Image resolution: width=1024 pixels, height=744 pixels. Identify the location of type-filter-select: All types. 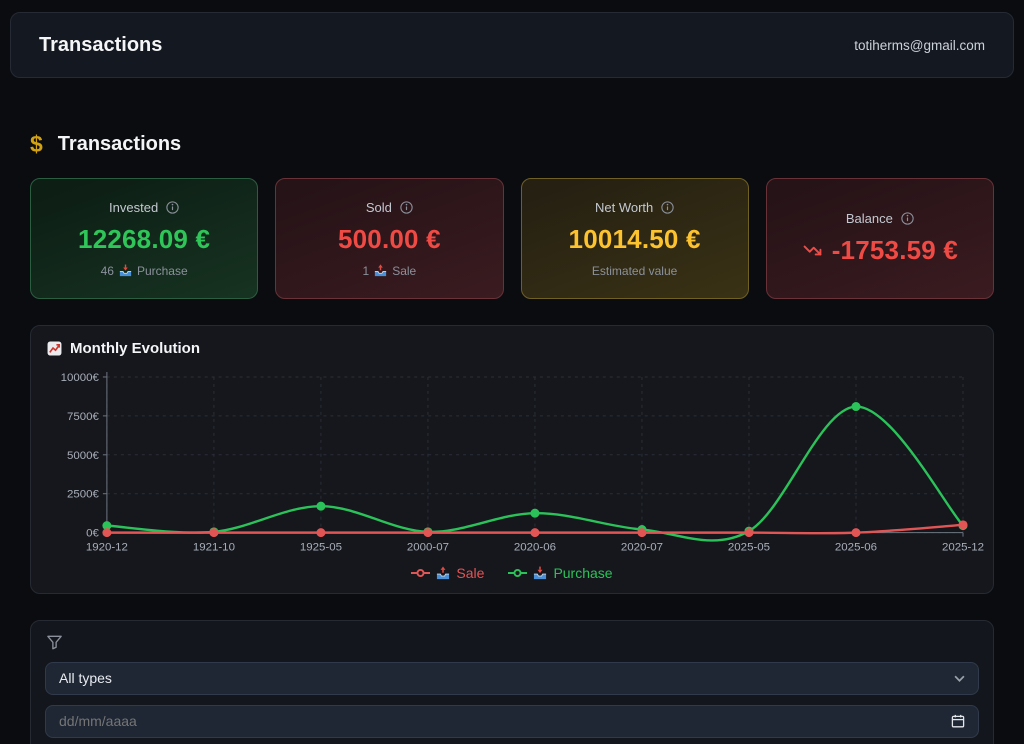
(512, 678).